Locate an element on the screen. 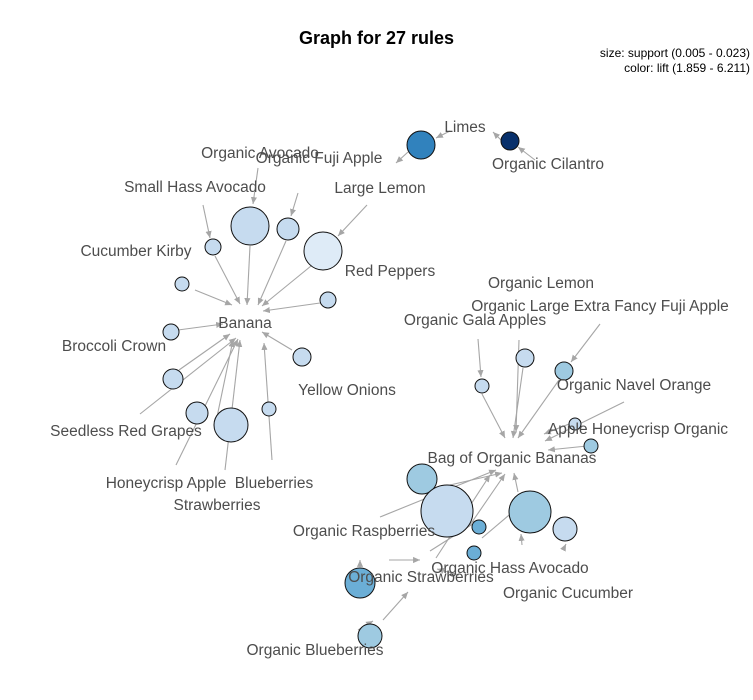 Image resolution: width=753 pixels, height=700 pixels. label-organic-raspberries: Organic Raspberries is located at coordinates (364, 531).